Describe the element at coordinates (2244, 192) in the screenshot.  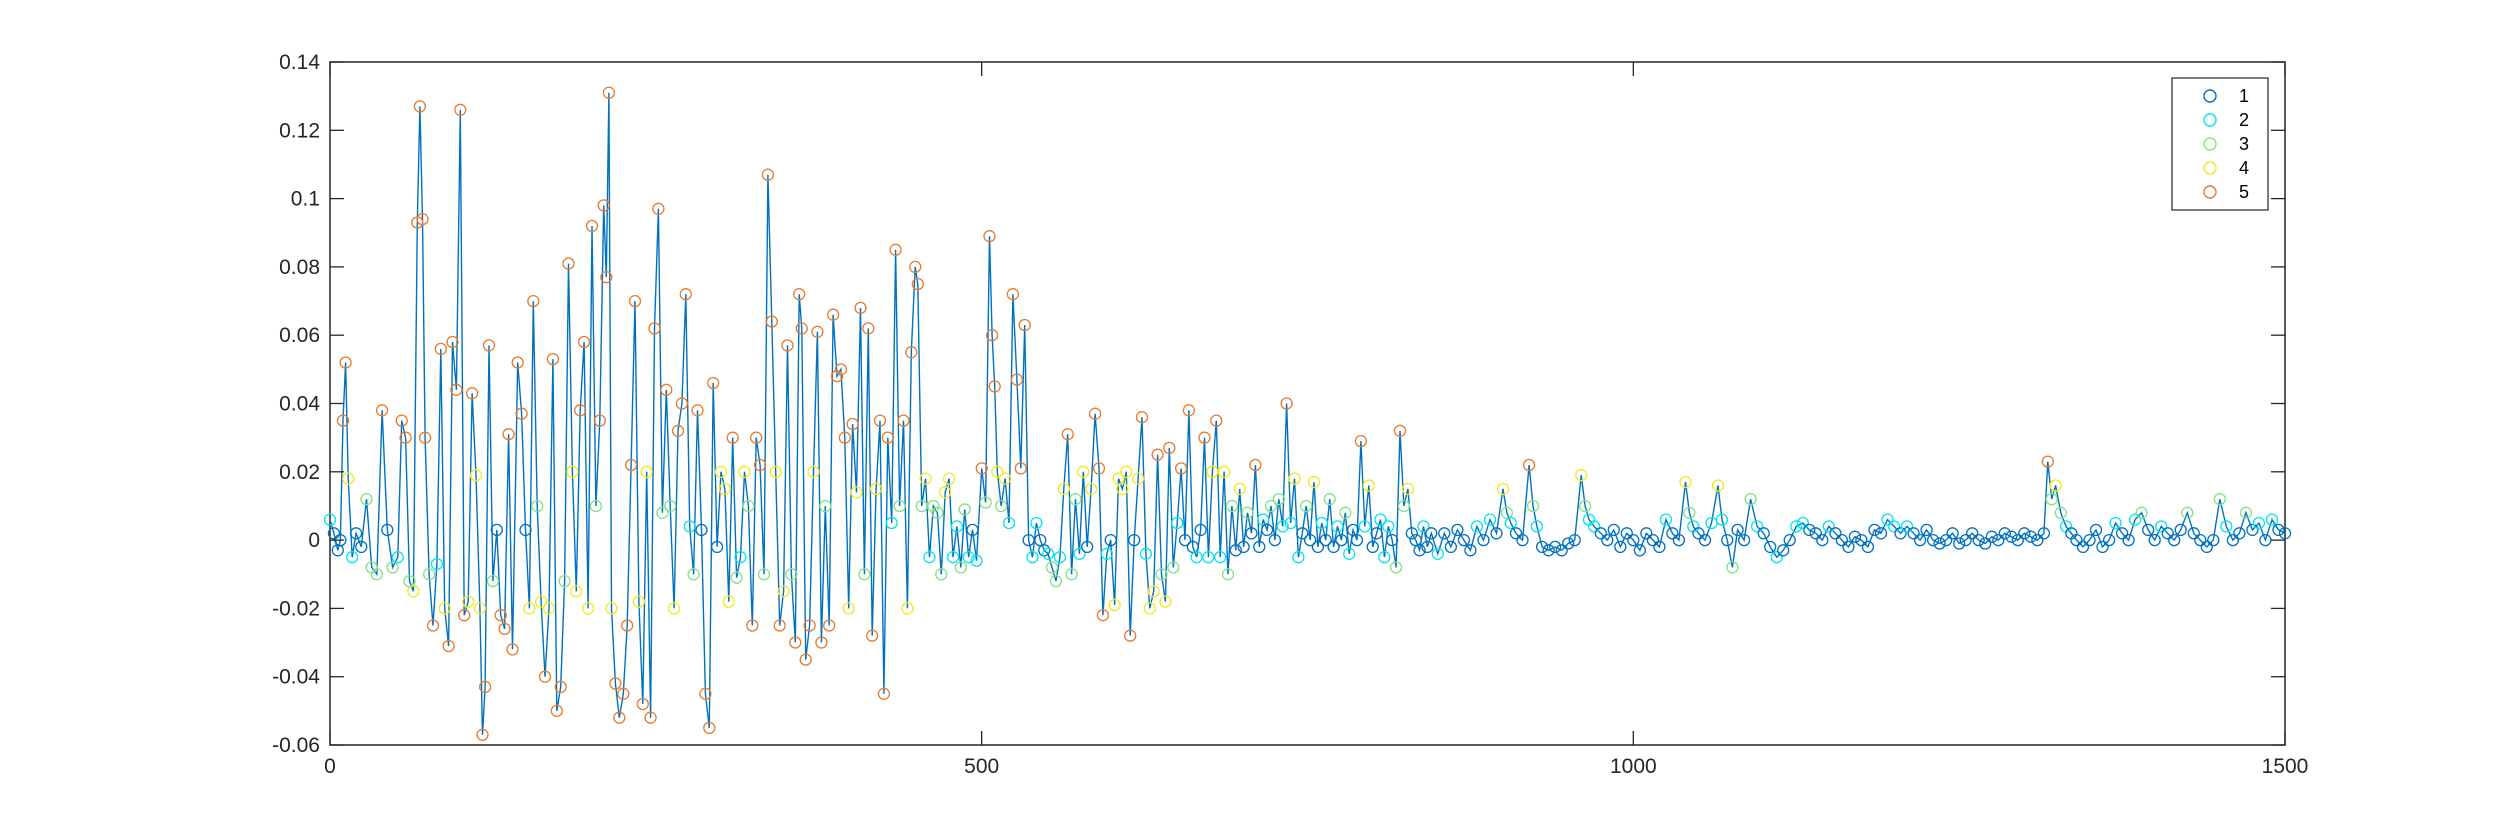
I see `legend-label: 5` at that location.